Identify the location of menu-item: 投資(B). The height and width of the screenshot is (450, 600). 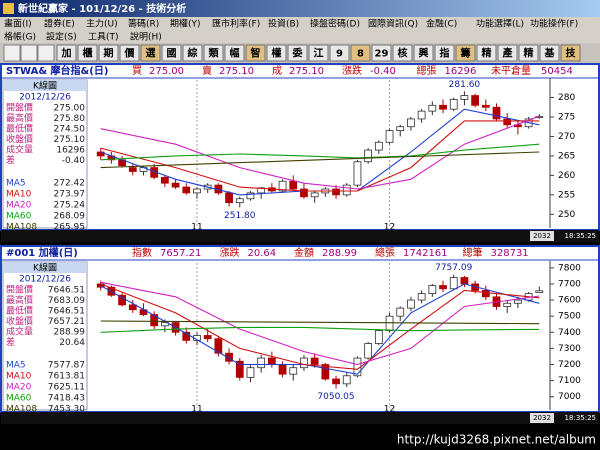
(283, 24).